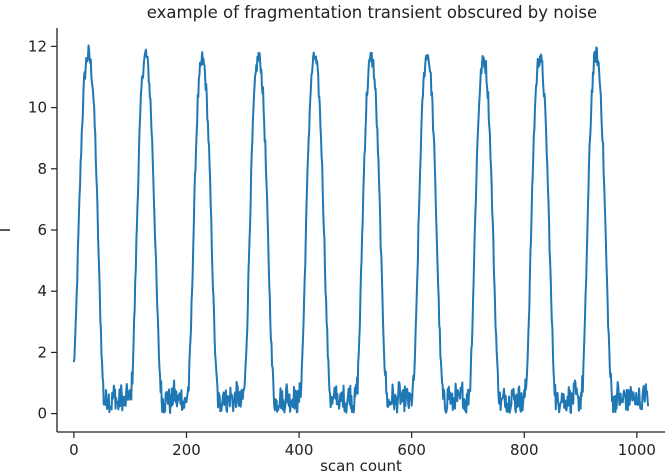 Image resolution: width=666 pixels, height=473 pixels. I want to click on x-tick-label: 800, so click(524, 450).